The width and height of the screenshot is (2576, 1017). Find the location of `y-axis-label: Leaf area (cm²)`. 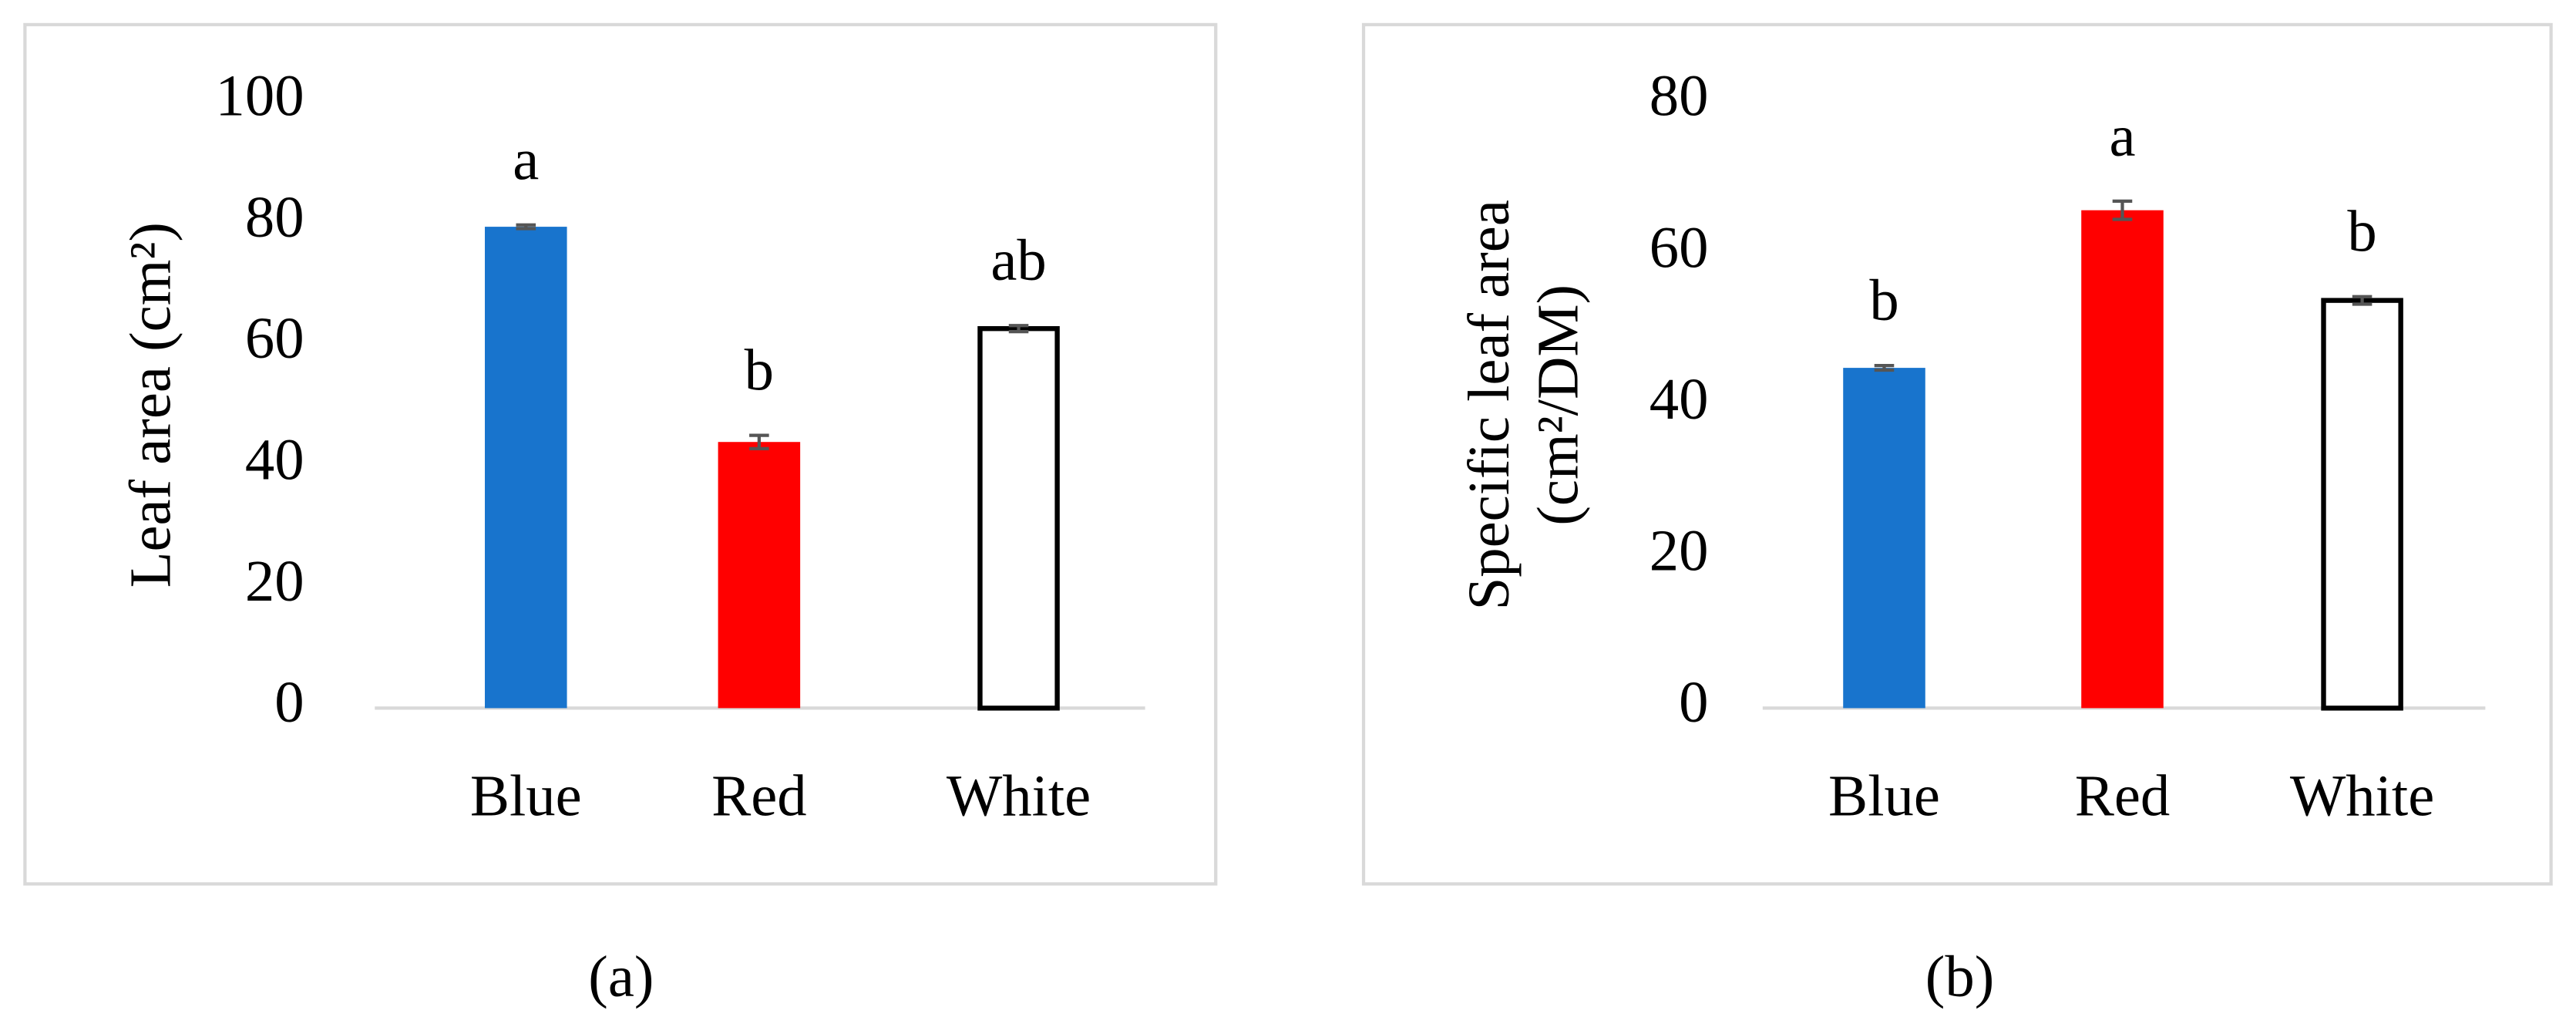

y-axis-label: Leaf area (cm²) is located at coordinates (150, 405).